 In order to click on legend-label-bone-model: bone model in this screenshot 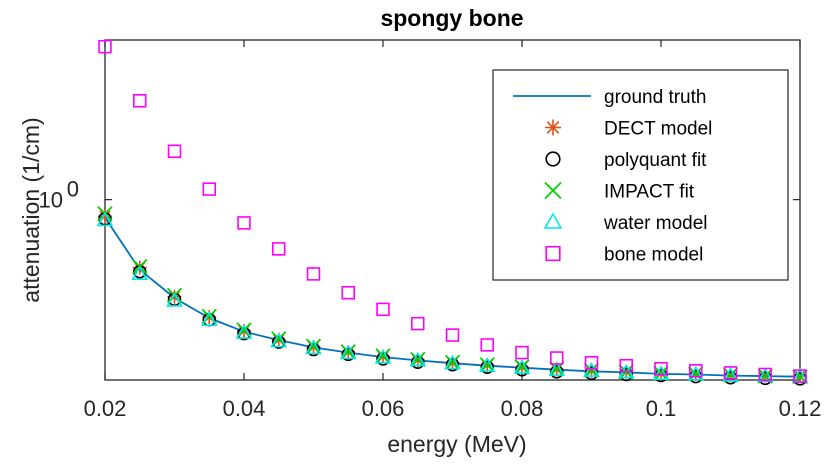, I will do `click(653, 255)`.